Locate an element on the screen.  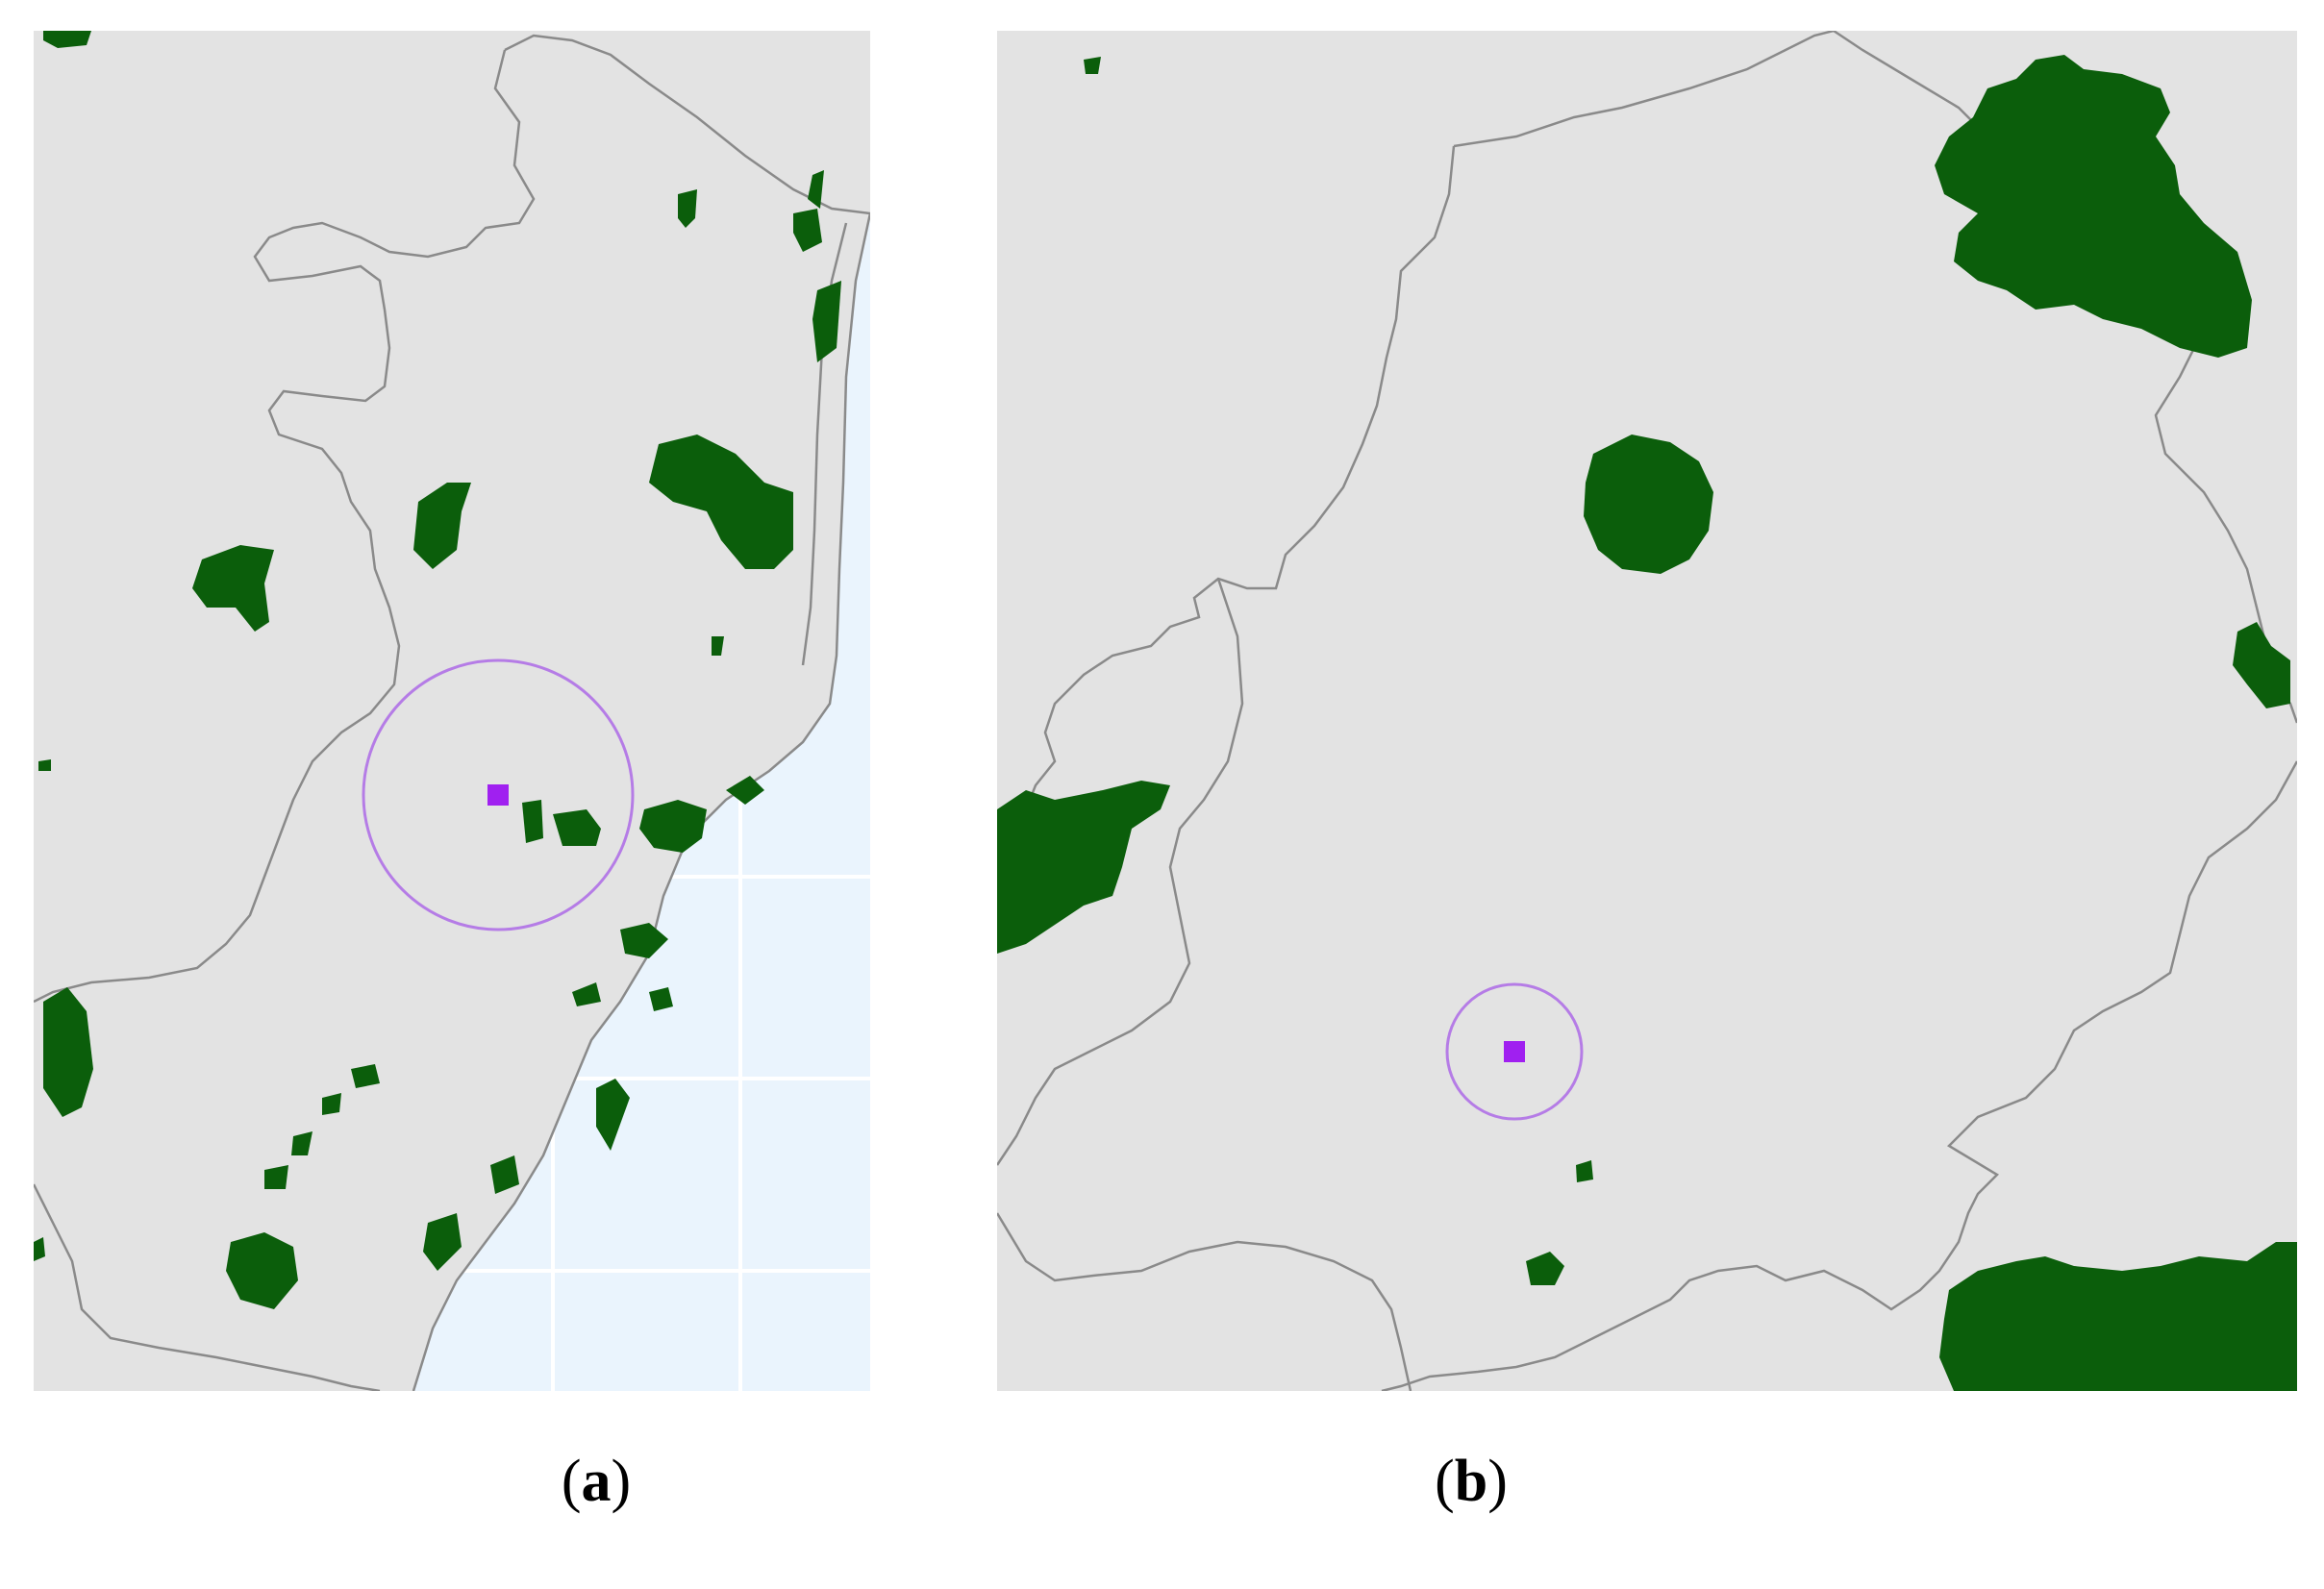
caption-label: a is located at coordinates (596, 1481).